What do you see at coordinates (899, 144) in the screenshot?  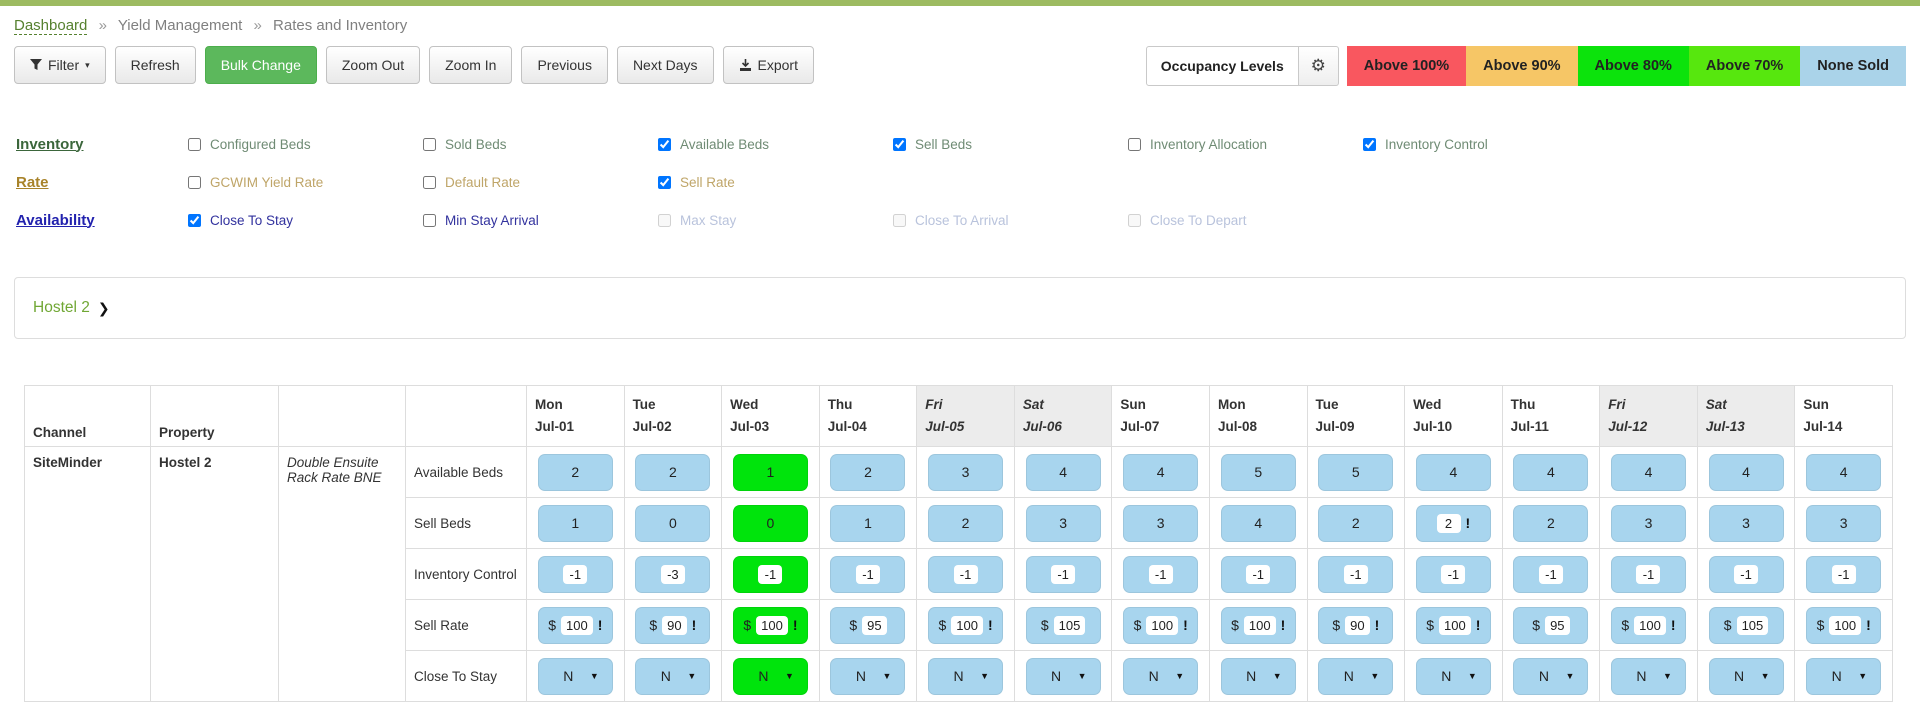 I see `checkbox-sell-beds` at bounding box center [899, 144].